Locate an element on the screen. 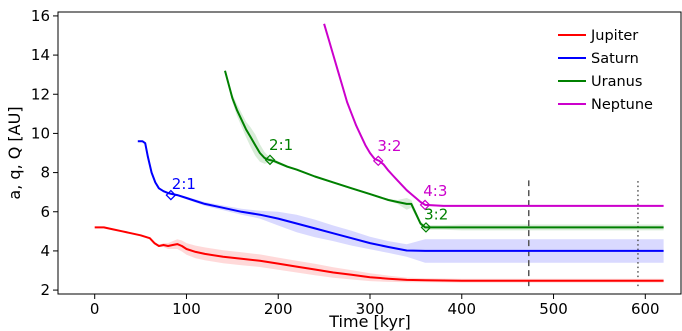 This screenshot has width=682, height=331. legend-label-jupiter: Jupiter is located at coordinates (614, 36).